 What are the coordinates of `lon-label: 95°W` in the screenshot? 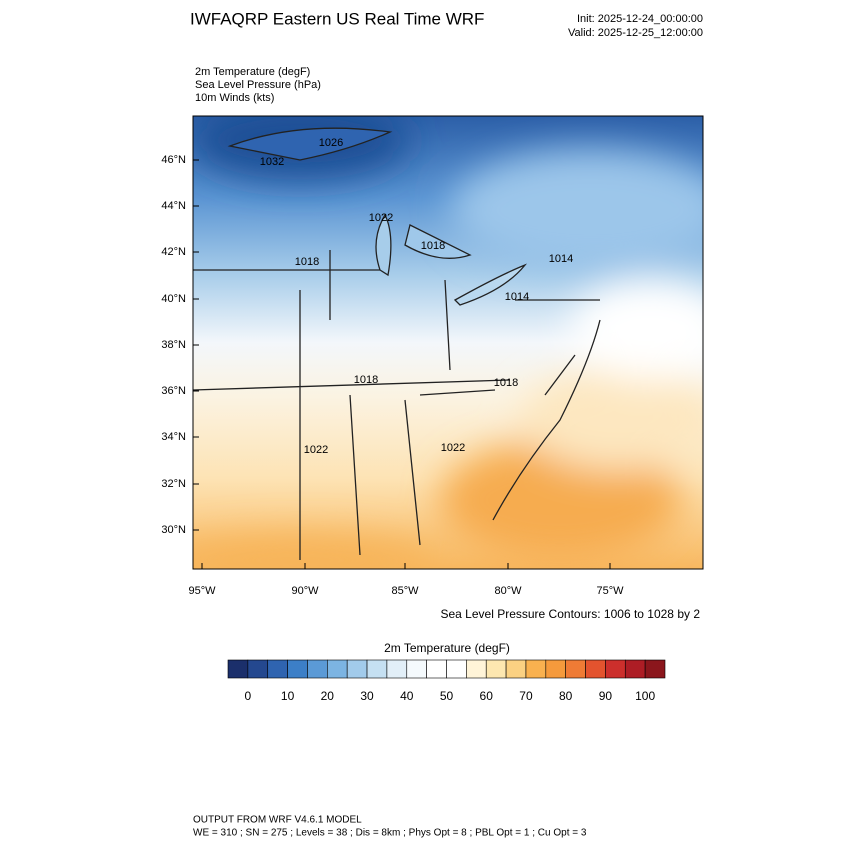 It's located at (202, 591).